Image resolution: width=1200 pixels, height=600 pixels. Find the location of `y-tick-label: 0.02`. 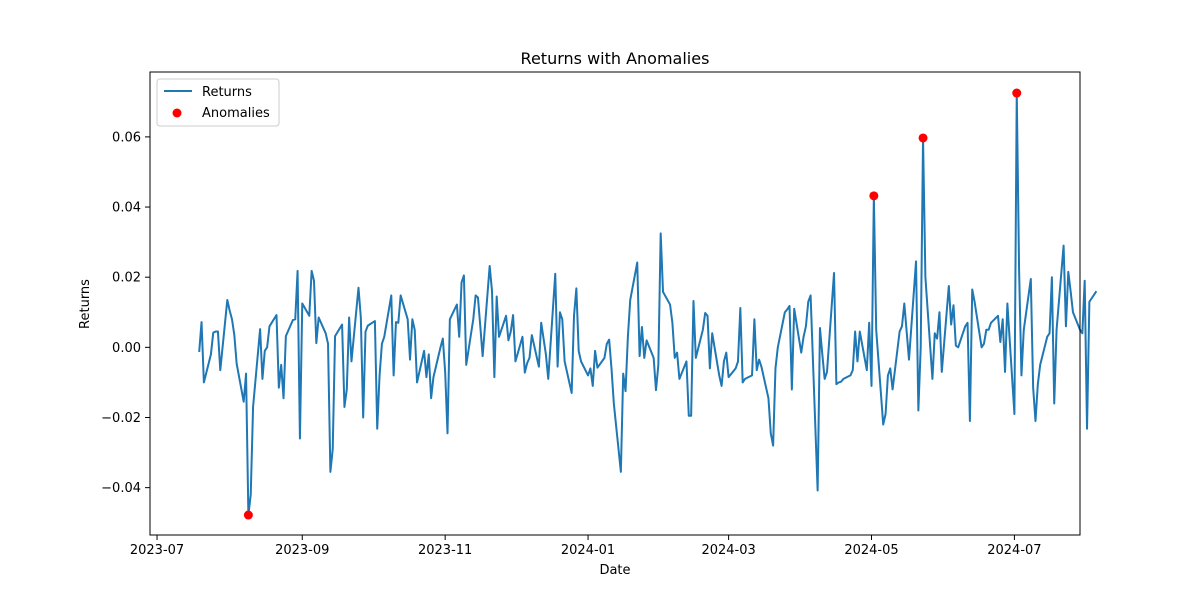

y-tick-label: 0.02 is located at coordinates (126, 278).